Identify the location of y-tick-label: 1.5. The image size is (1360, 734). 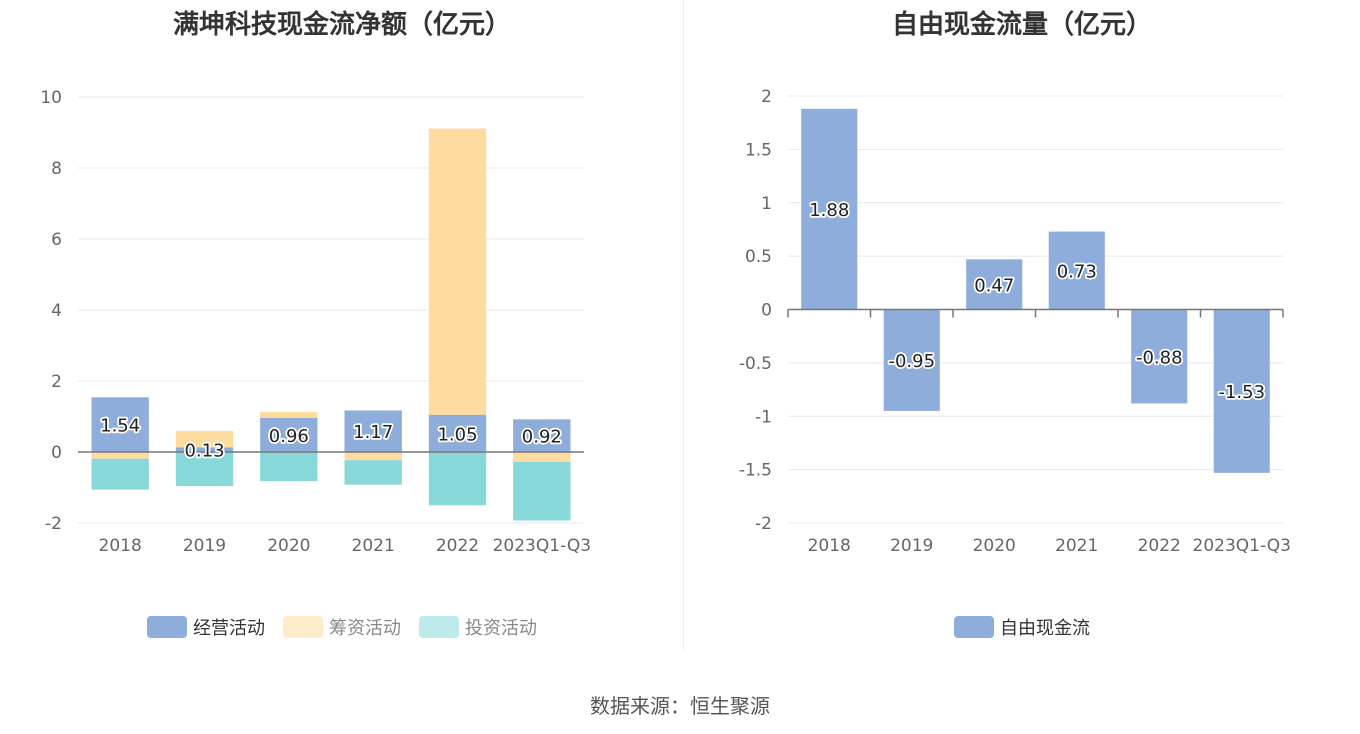
(758, 150).